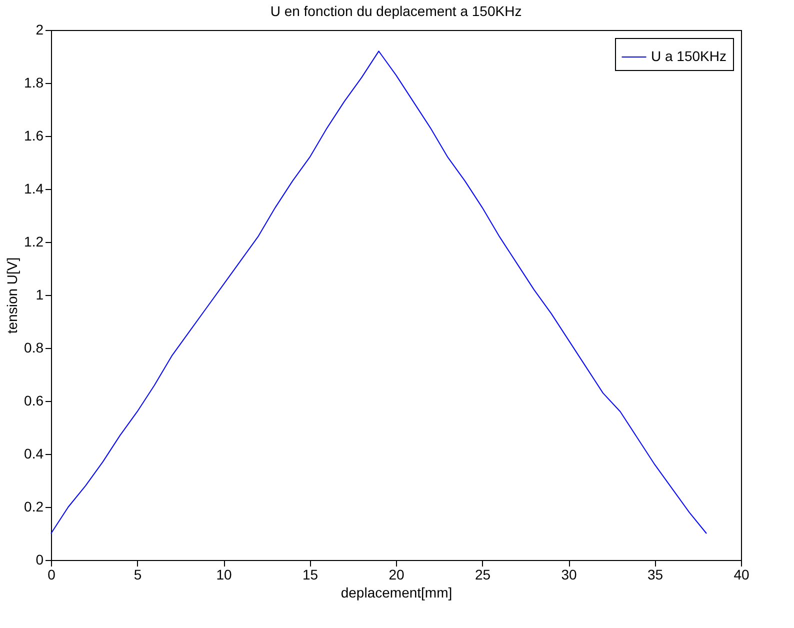 This screenshot has width=794, height=628. Describe the element at coordinates (34, 348) in the screenshot. I see `y-tick-label: 0.8` at that location.